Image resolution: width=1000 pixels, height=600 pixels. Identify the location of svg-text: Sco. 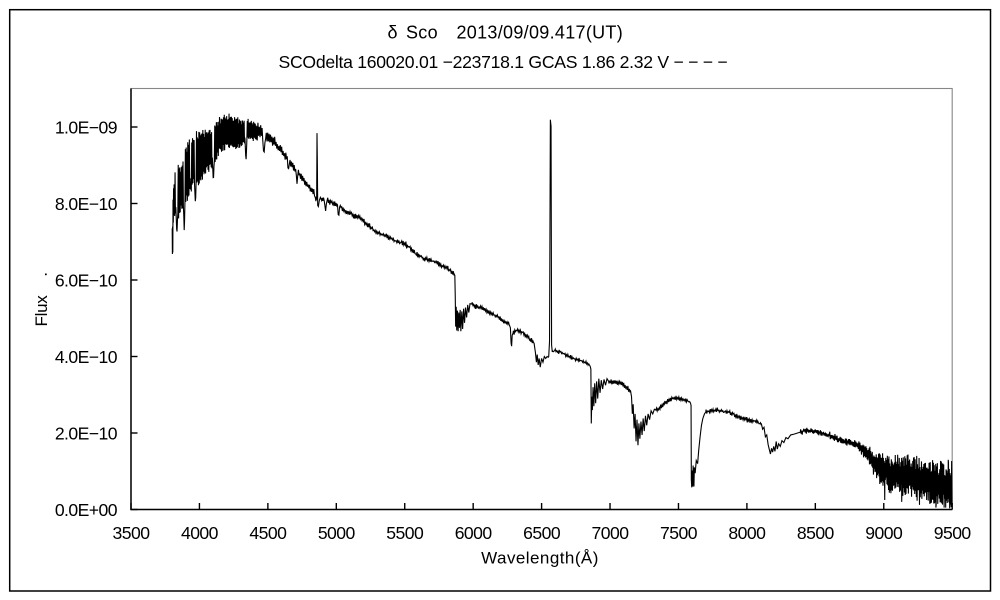
(422, 33).